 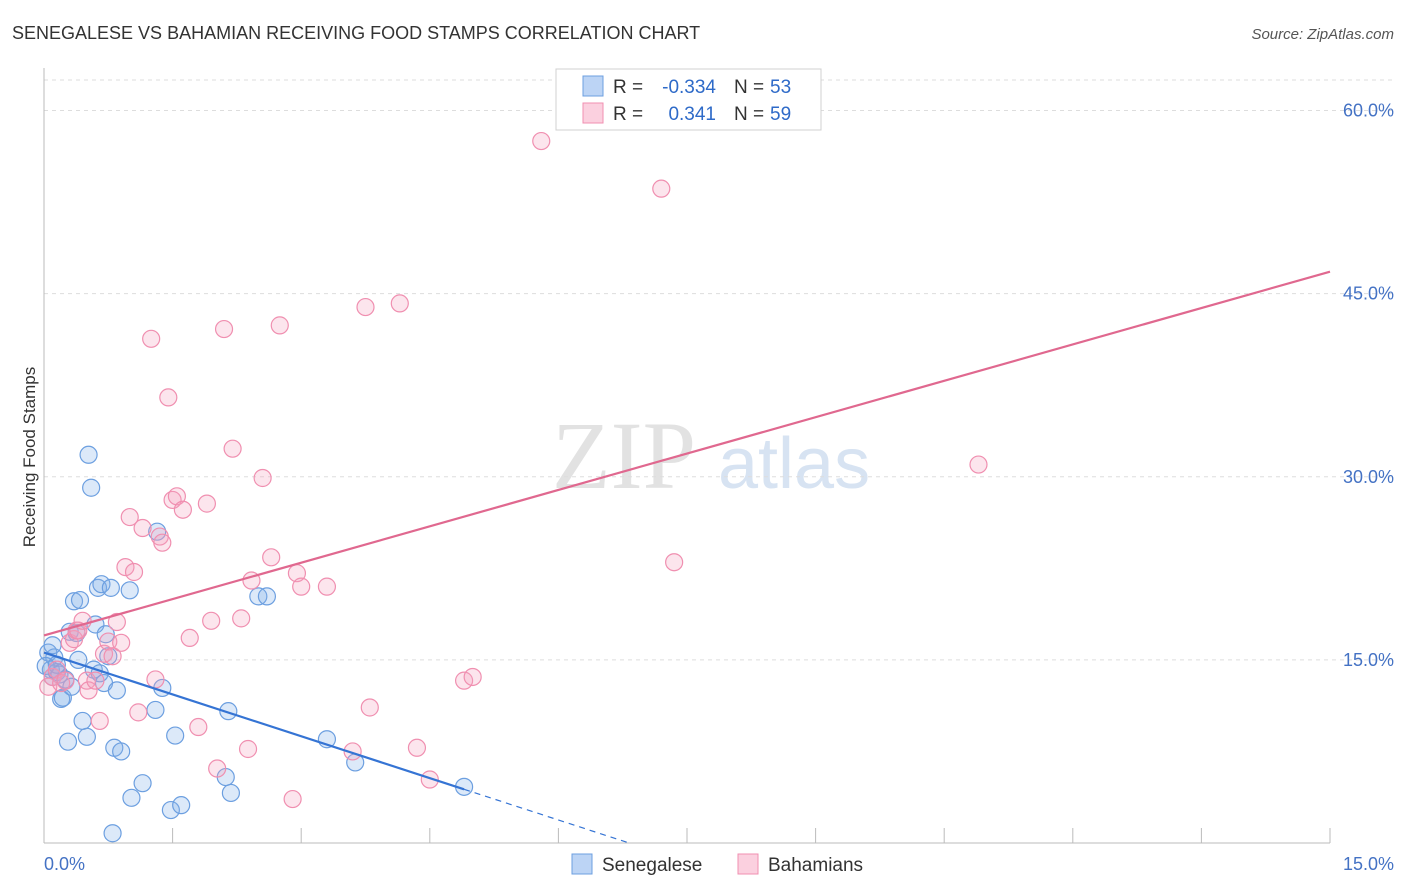 I want to click on watermark: ZIP atlas, so click(x=711, y=455).